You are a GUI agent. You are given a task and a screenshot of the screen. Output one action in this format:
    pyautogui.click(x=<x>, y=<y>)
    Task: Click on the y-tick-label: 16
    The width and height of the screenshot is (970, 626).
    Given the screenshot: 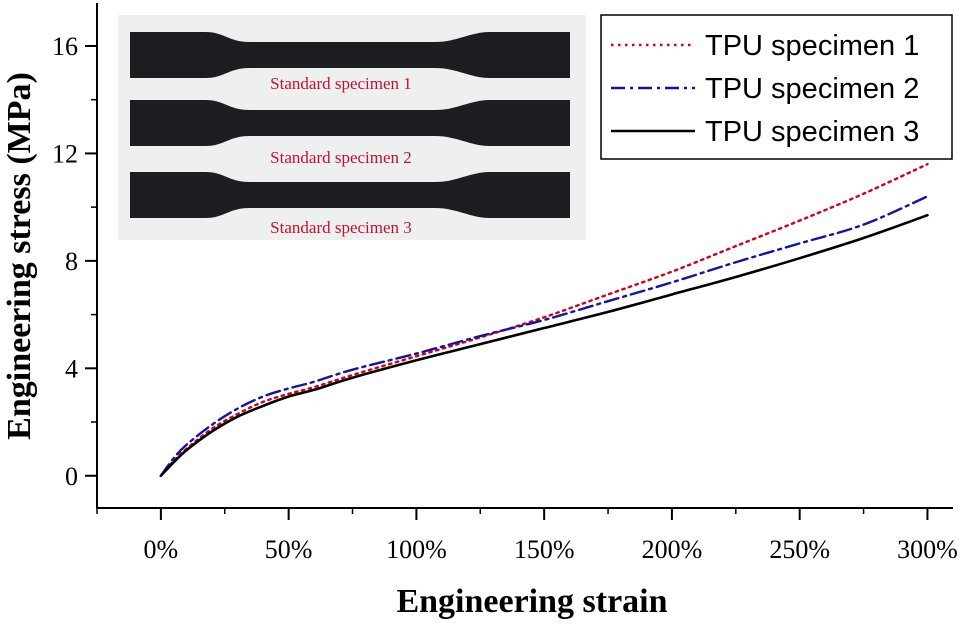 What is the action you would take?
    pyautogui.click(x=65, y=46)
    